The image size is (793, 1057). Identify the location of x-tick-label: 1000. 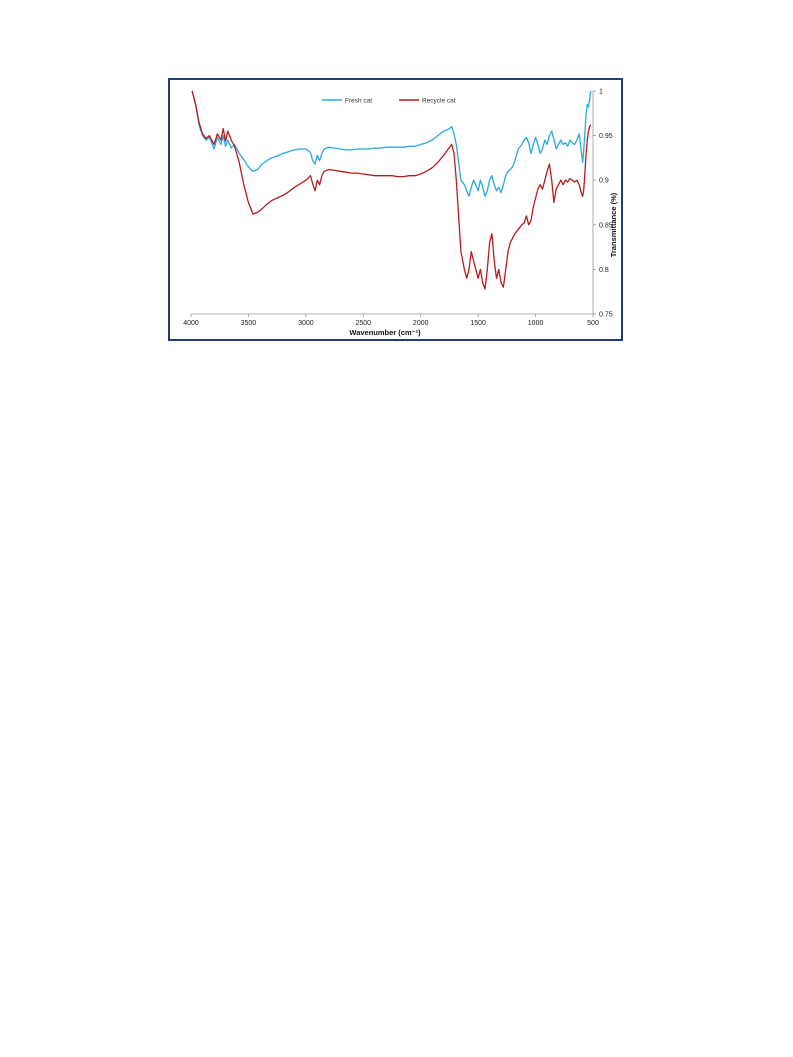
(536, 323).